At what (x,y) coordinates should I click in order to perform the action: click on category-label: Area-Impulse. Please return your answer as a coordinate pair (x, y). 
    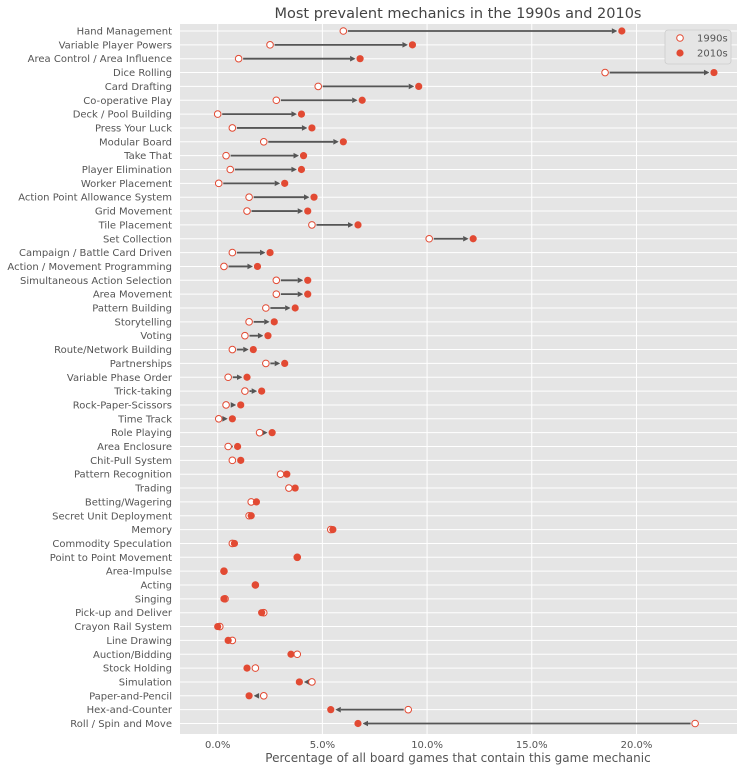
    Looking at the image, I should click on (139, 572).